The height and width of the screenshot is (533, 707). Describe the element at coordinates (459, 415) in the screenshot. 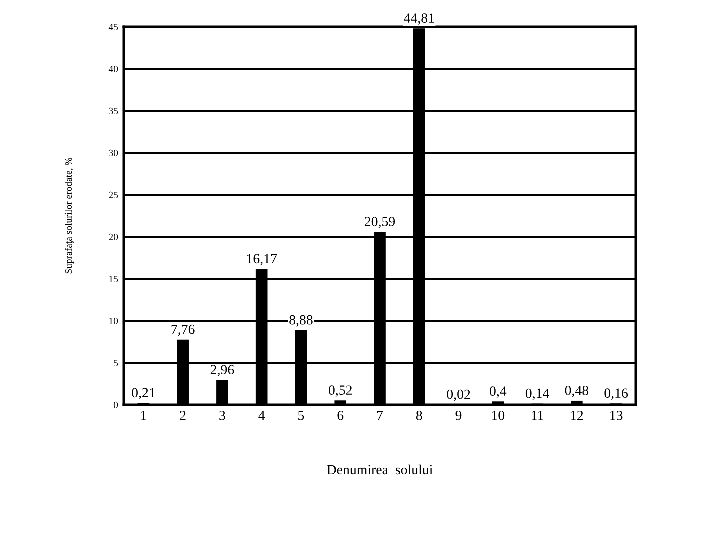

I see `x-tick-label: 9` at that location.